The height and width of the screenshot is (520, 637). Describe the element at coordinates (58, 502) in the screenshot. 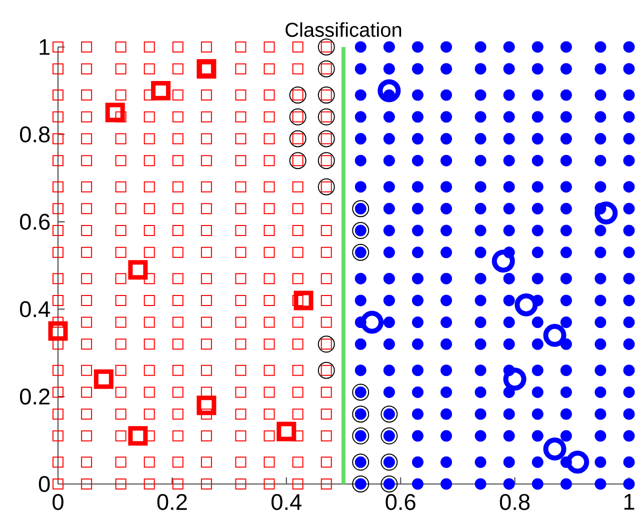

I see `x-tick-label: 0` at that location.